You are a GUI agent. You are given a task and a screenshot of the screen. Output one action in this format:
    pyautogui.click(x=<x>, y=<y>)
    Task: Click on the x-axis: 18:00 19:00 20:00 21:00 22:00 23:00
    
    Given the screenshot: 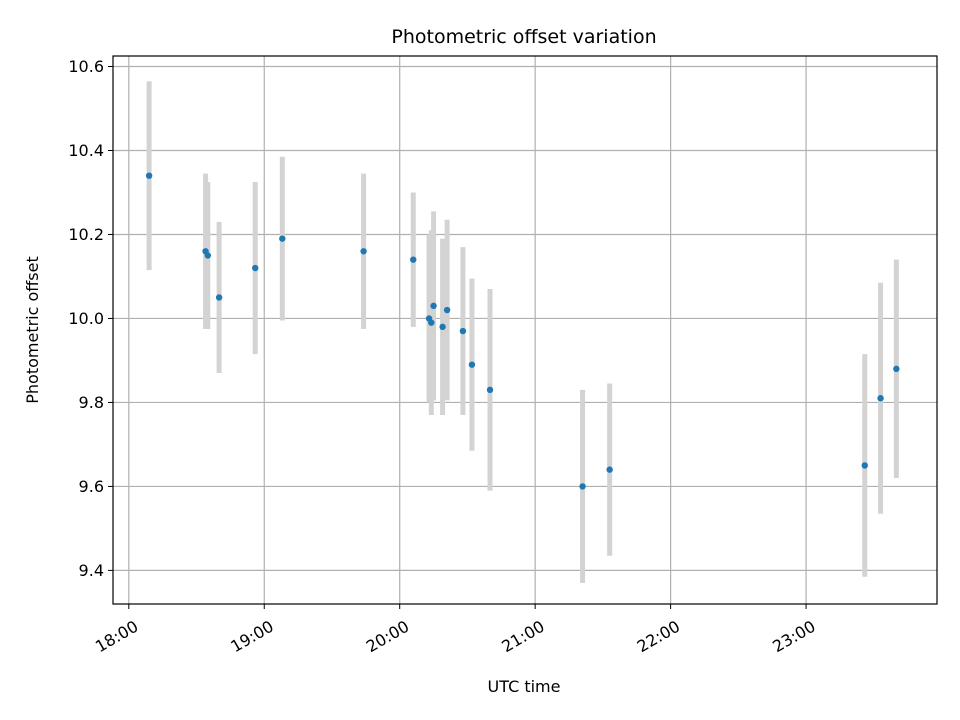 What is the action you would take?
    pyautogui.click(x=455, y=630)
    